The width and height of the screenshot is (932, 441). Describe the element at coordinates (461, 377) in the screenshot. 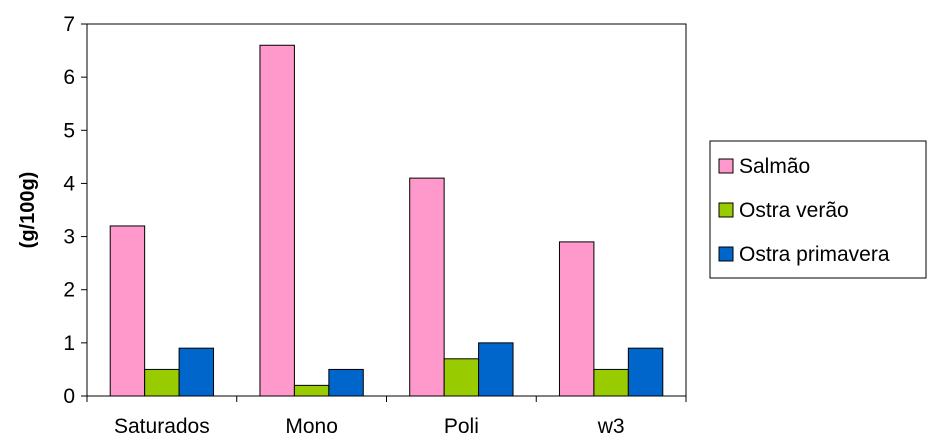

I see `bar-ostra-ver-o-poli` at that location.